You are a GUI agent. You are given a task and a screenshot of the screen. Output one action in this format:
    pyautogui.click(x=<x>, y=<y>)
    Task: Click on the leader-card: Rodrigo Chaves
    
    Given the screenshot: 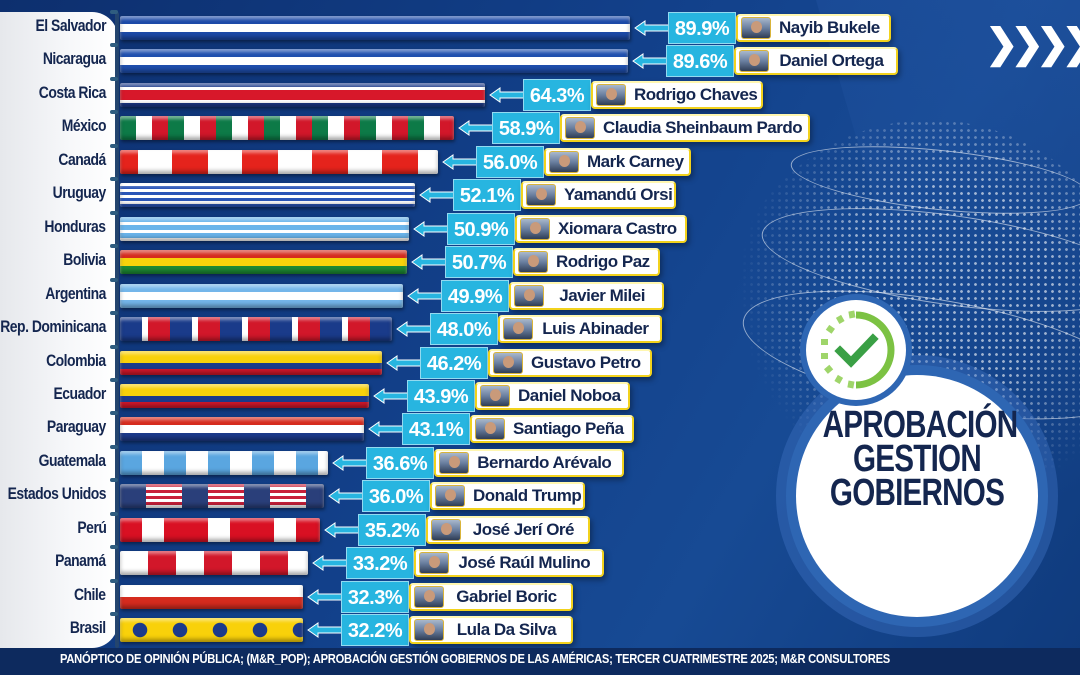 What is the action you would take?
    pyautogui.click(x=677, y=94)
    